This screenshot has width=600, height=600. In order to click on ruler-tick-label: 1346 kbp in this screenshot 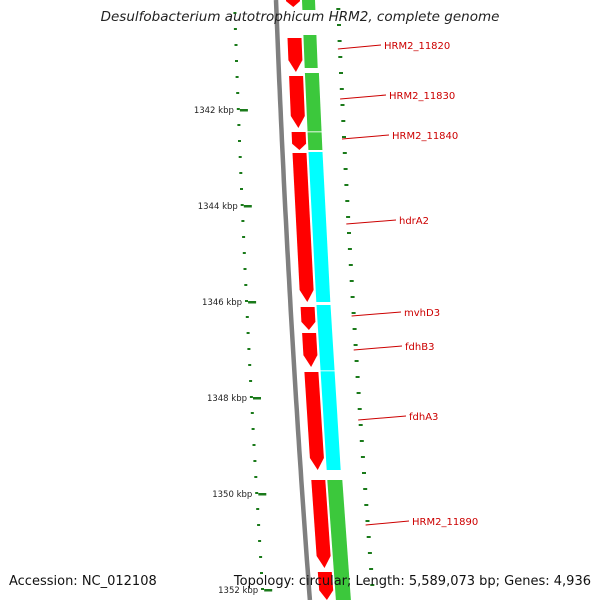, I will do `click(222, 303)`.